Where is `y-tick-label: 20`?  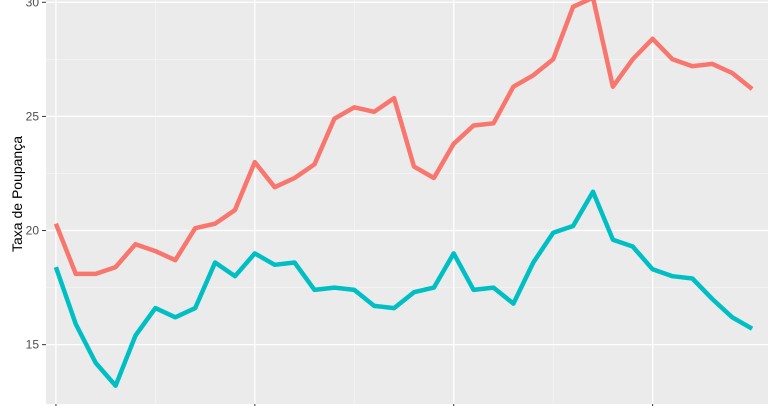 y-tick-label: 20 is located at coordinates (33, 231).